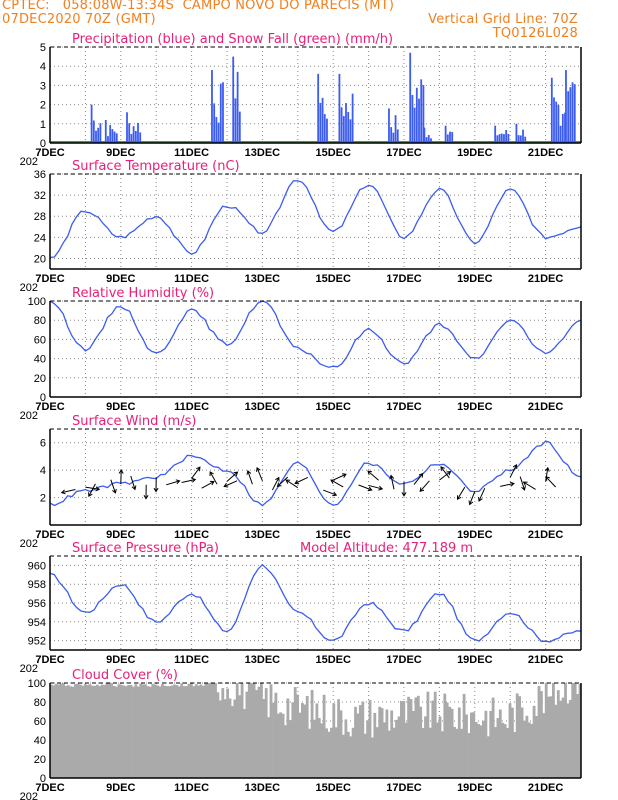  Describe the element at coordinates (40, 196) in the screenshot. I see `y-tick-label: 32` at that location.